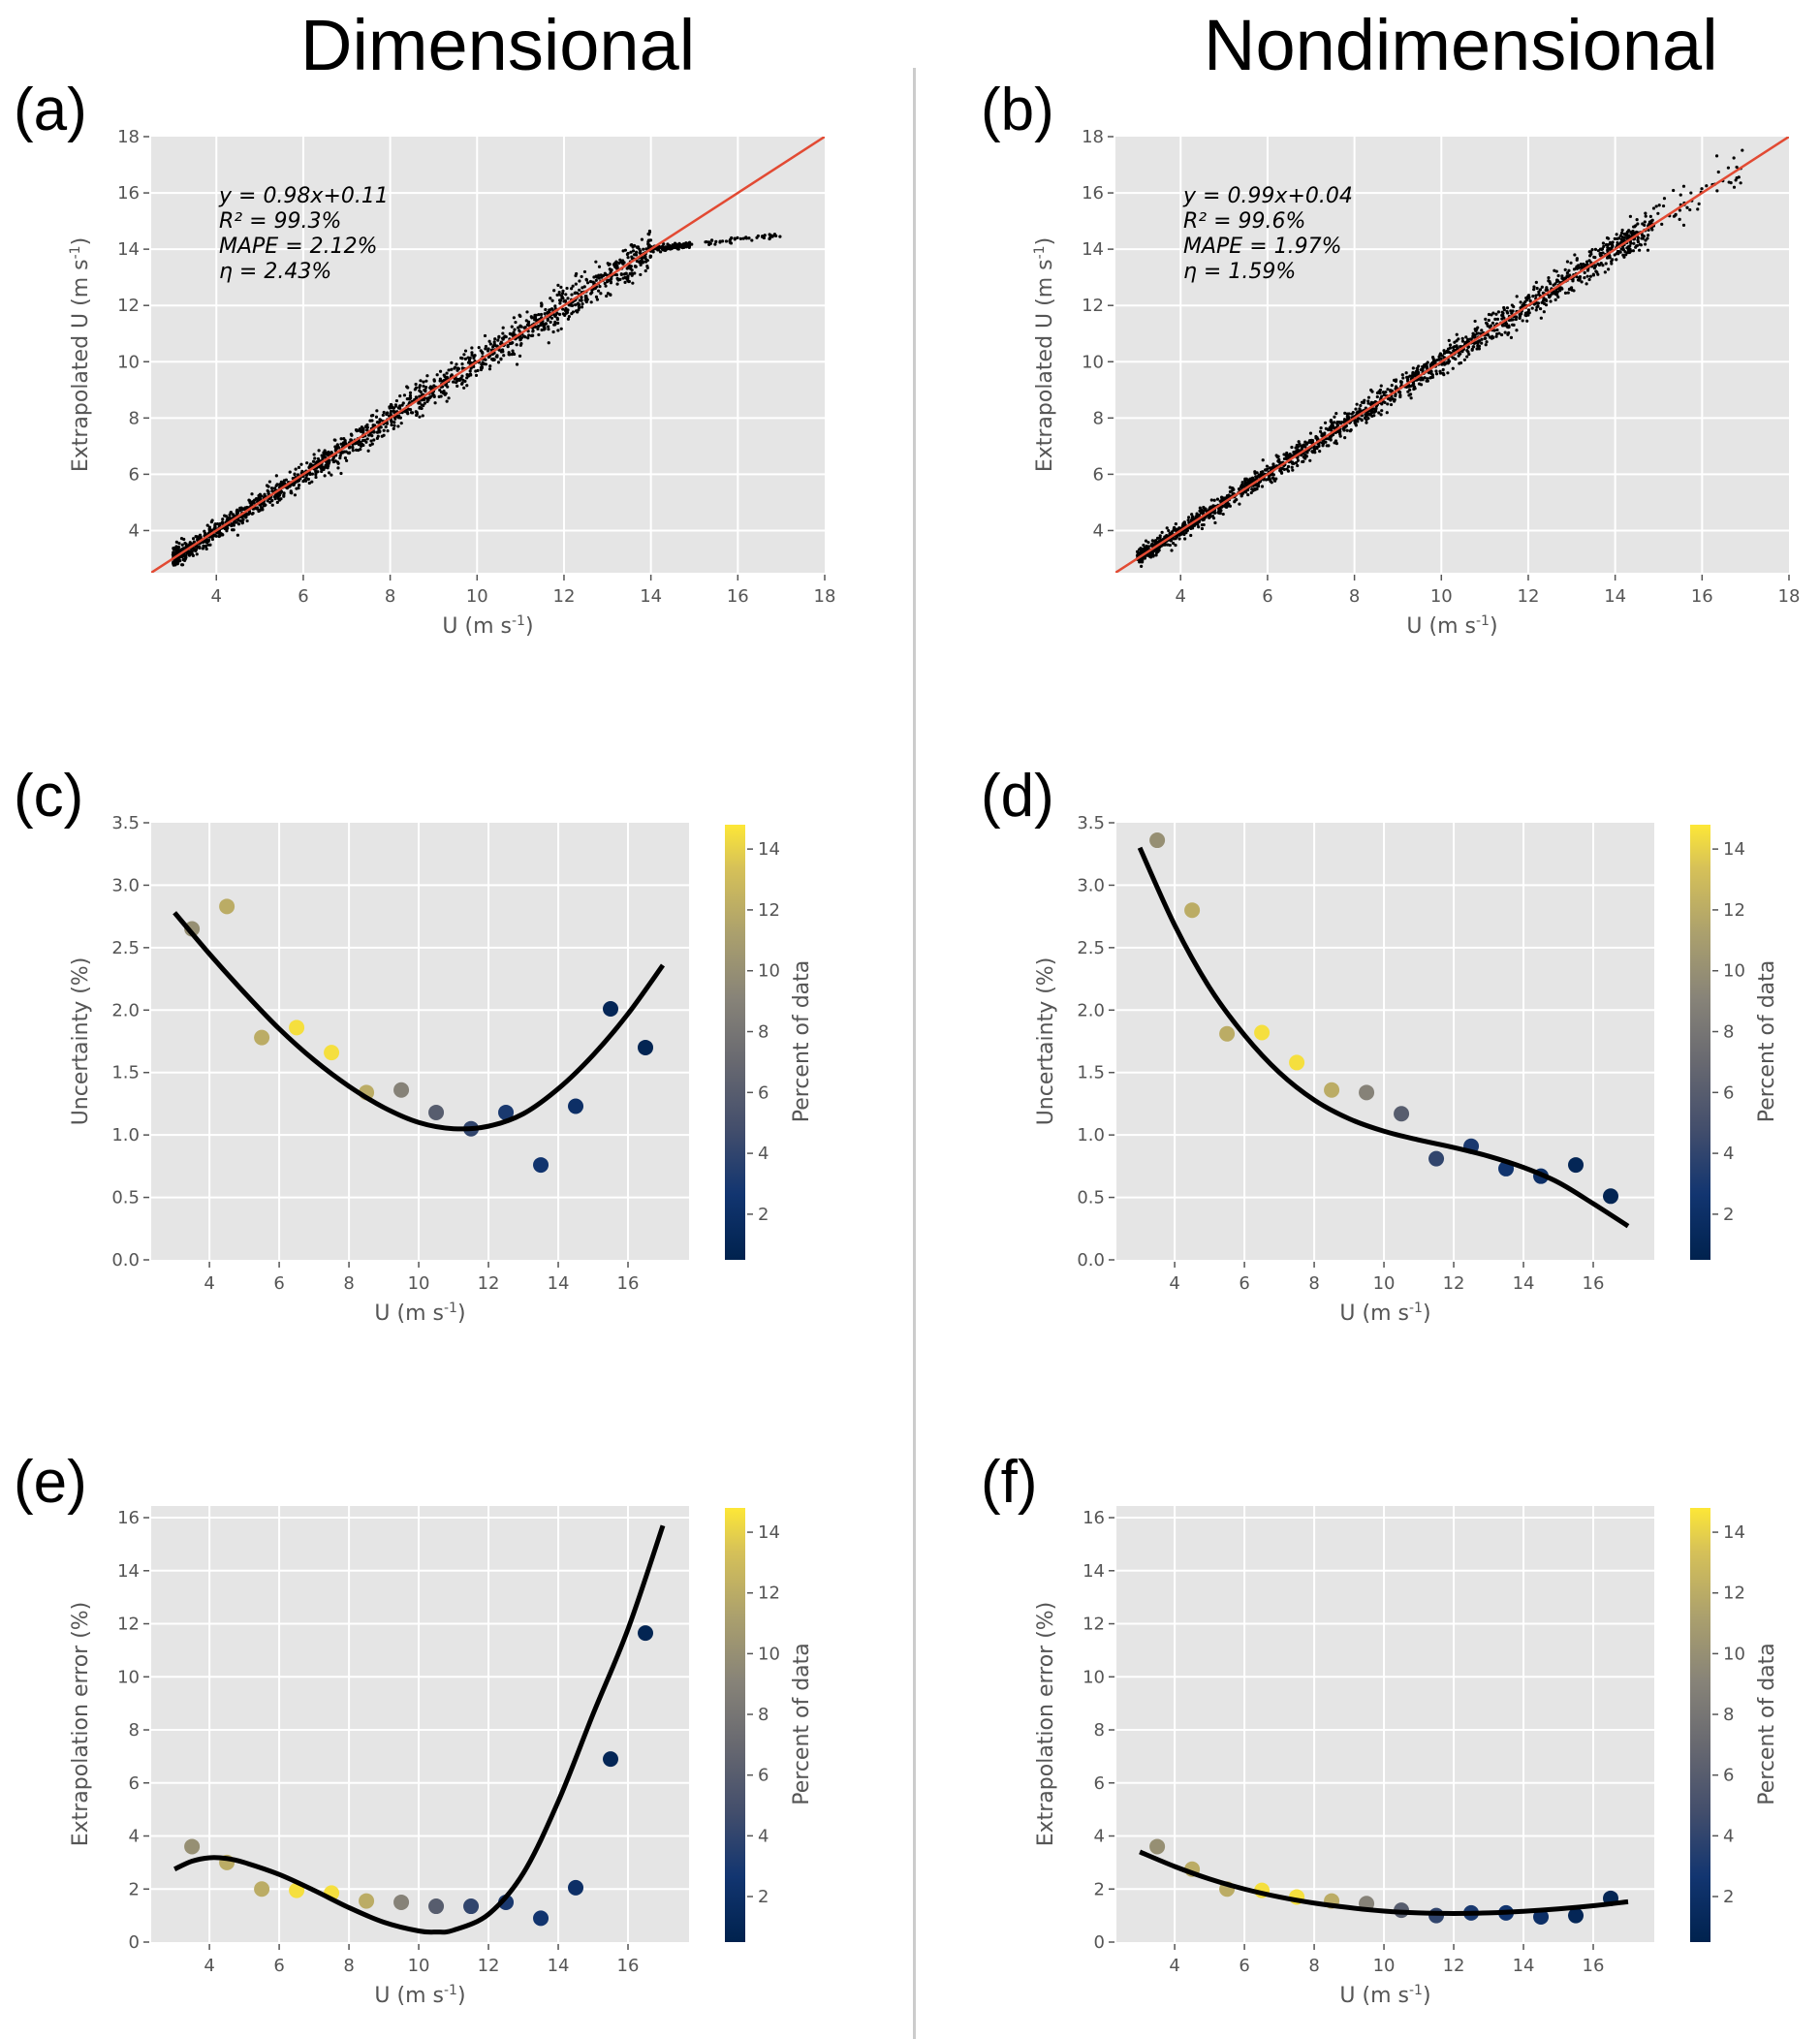 The height and width of the screenshot is (2039, 1820). What do you see at coordinates (1098, 474) in the screenshot?
I see `y-tick-label: 6` at bounding box center [1098, 474].